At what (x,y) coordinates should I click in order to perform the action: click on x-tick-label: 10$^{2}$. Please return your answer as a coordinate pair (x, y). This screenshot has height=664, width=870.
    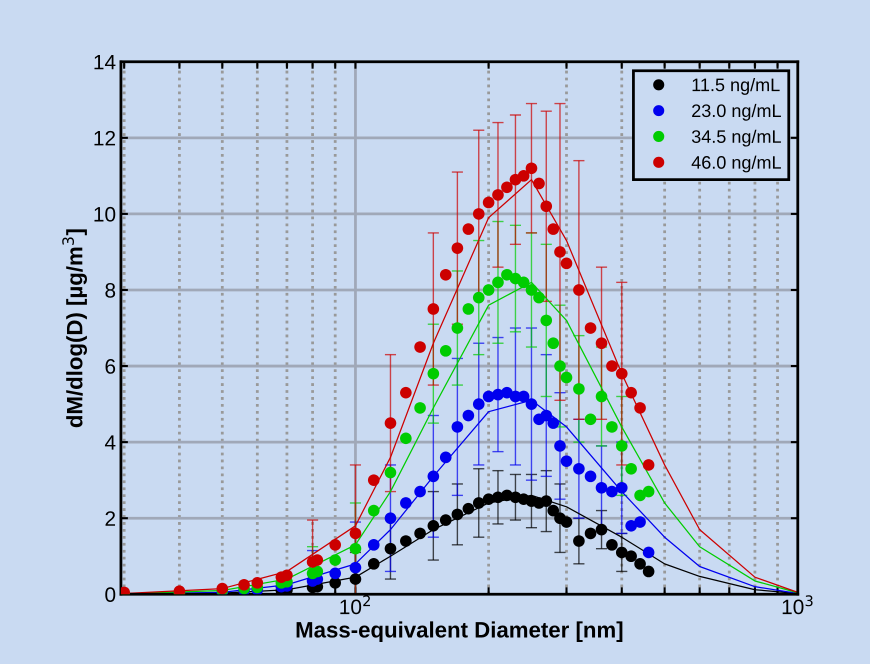
    Looking at the image, I should click on (355, 604).